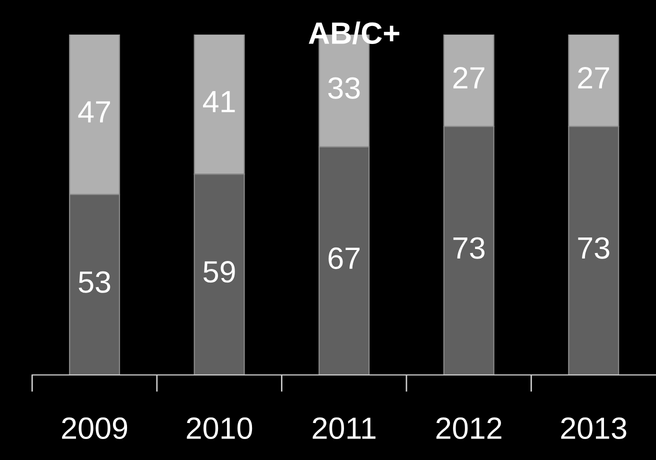  I want to click on x-tick-label: 2011, so click(344, 428).